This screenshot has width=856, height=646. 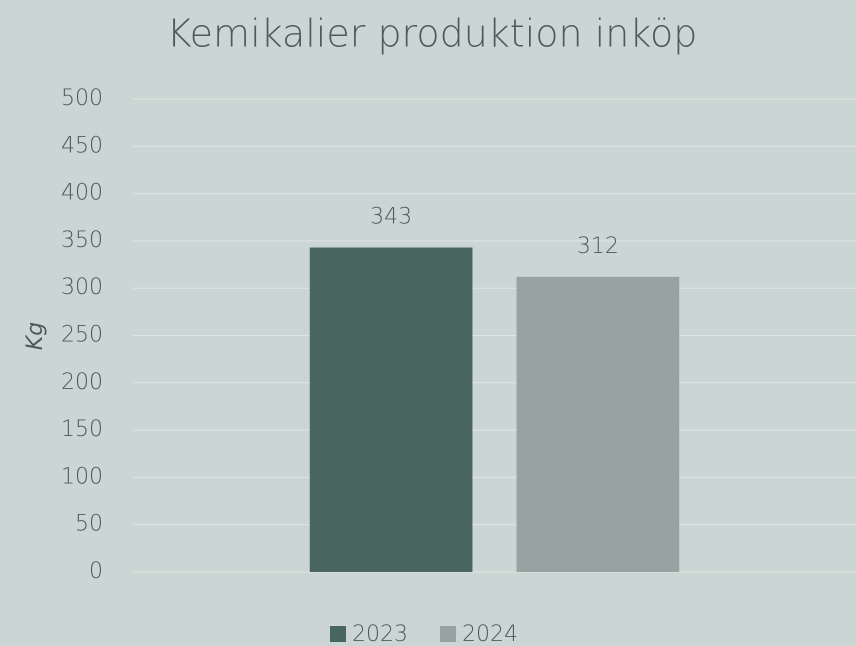 I want to click on y-tick-label: 50, so click(x=89, y=524).